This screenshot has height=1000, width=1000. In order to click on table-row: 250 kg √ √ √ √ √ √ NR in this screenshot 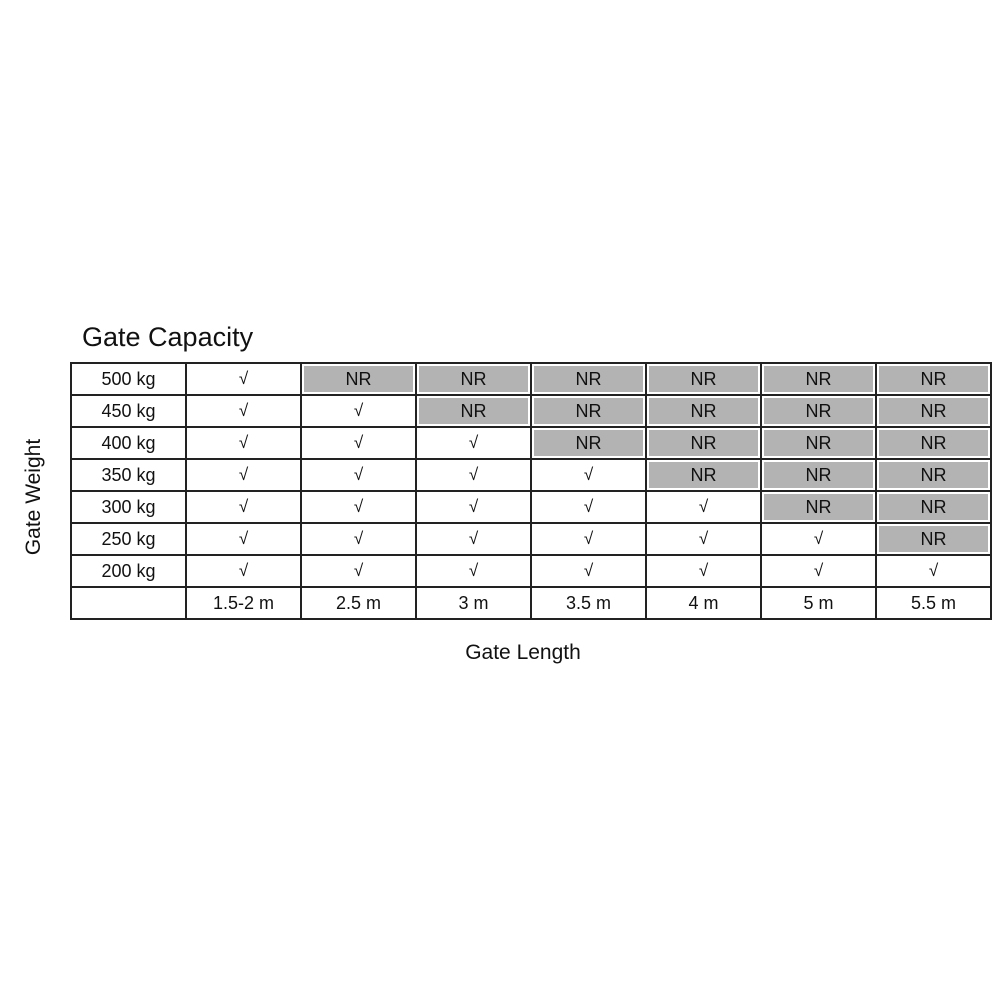, I will do `click(531, 539)`.